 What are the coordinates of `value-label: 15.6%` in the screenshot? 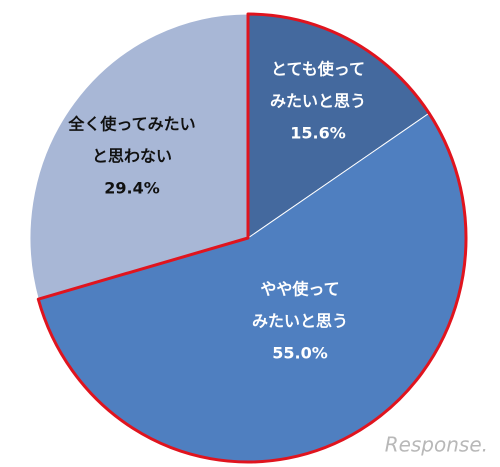 It's located at (318, 133).